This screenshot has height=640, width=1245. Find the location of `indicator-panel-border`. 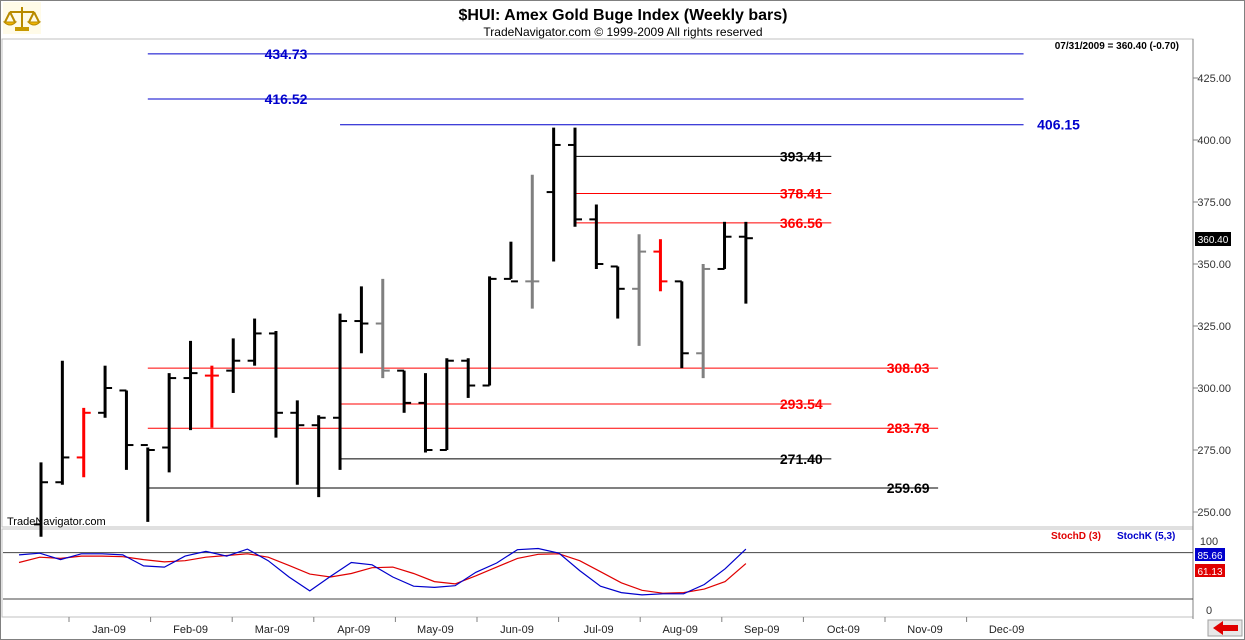

indicator-panel-border is located at coordinates (597, 573).